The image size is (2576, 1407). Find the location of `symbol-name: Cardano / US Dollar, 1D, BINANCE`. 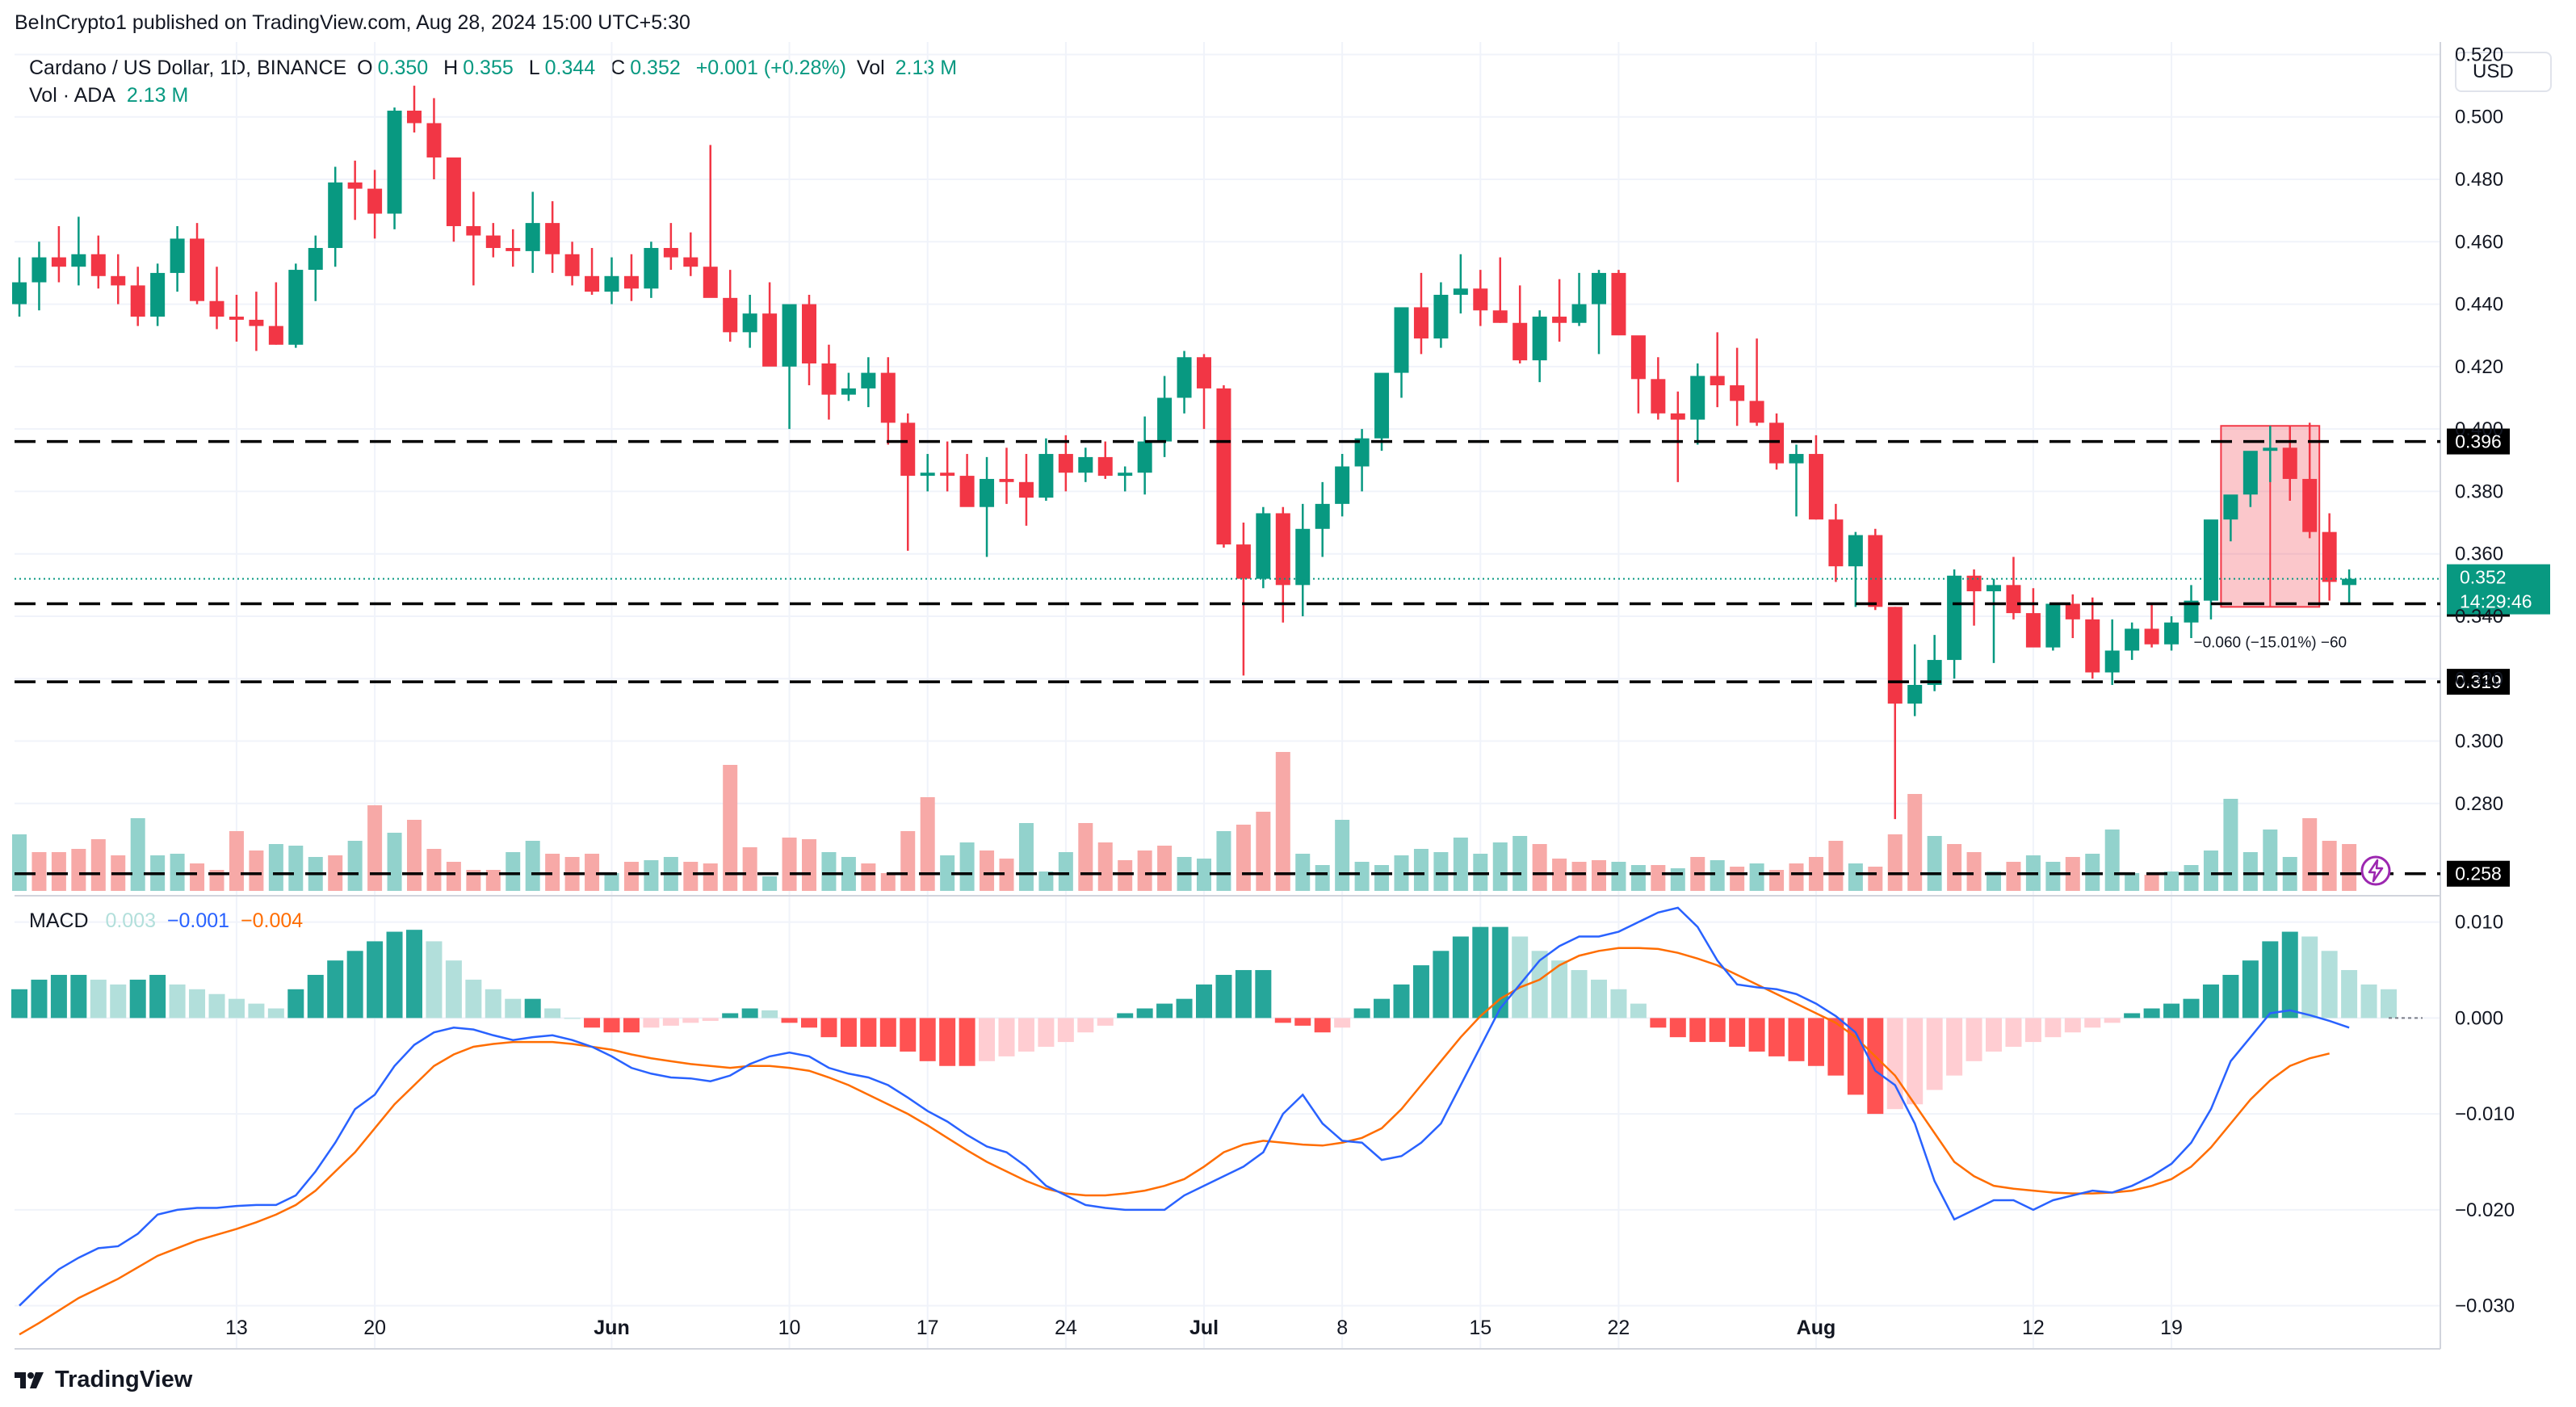

symbol-name: Cardano / US Dollar, 1D, BINANCE is located at coordinates (188, 68).